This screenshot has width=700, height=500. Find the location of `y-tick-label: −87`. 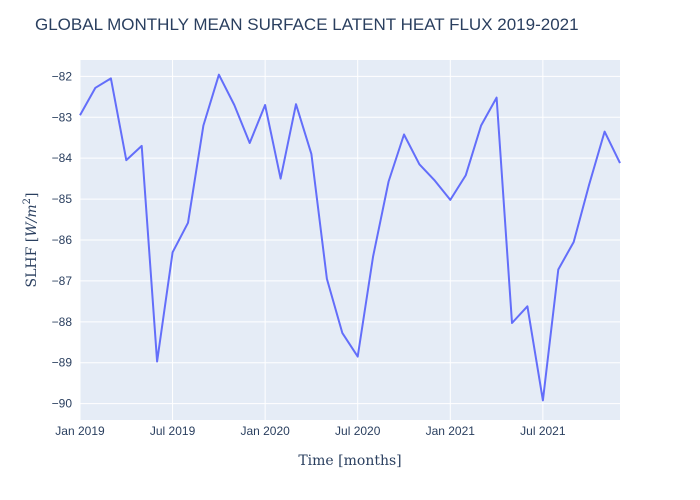

y-tick-label: −87 is located at coordinates (62, 281).